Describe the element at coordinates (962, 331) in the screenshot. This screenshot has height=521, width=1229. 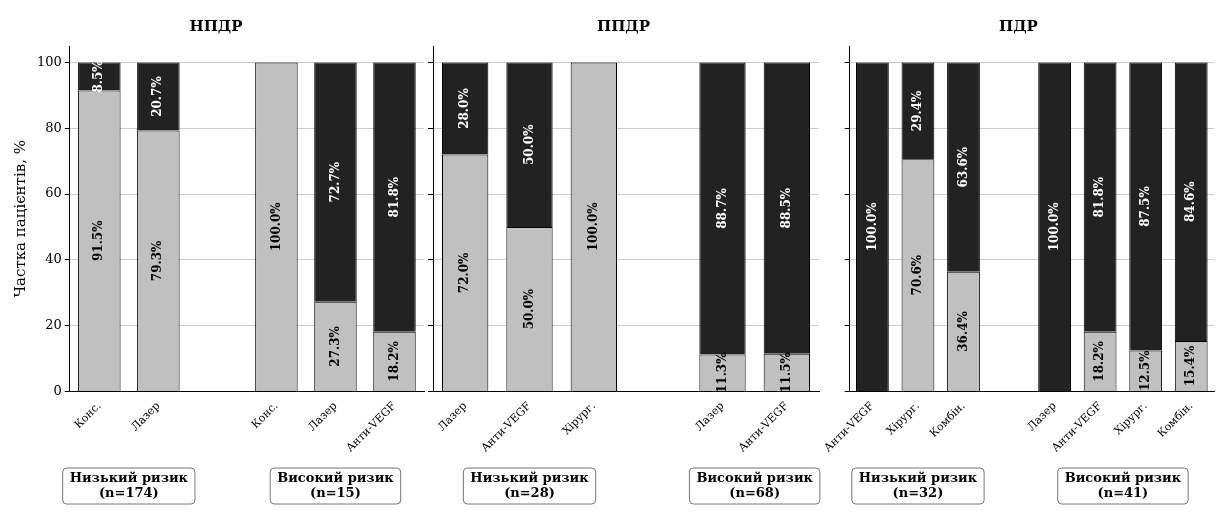
I see `data-label: 36.4%` at that location.